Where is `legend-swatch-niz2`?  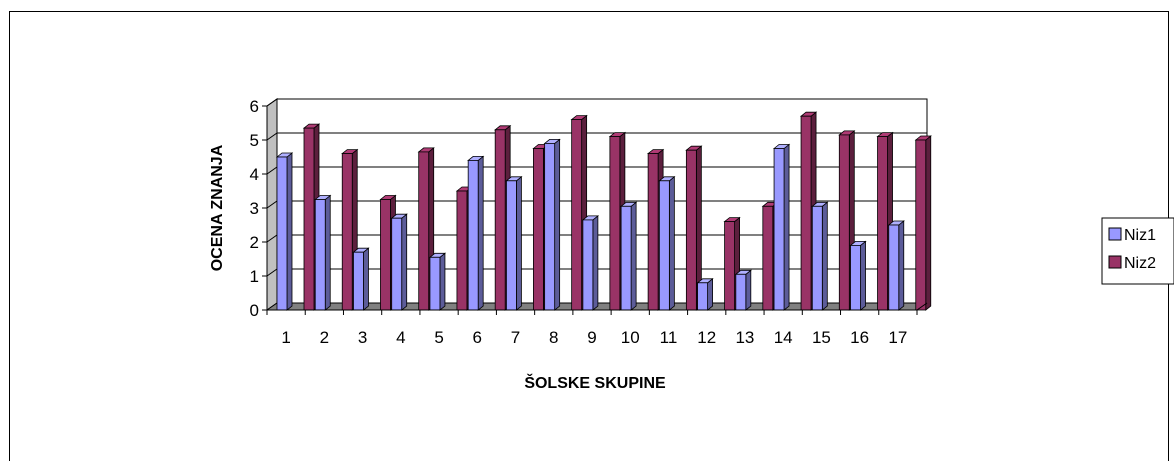 legend-swatch-niz2 is located at coordinates (1115, 262).